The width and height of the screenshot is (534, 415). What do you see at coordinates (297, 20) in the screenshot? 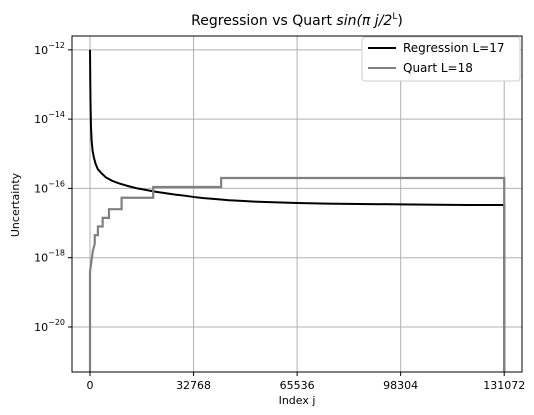
I see `chart-title: Regression vs Quart sin(π j/2L)` at bounding box center [297, 20].